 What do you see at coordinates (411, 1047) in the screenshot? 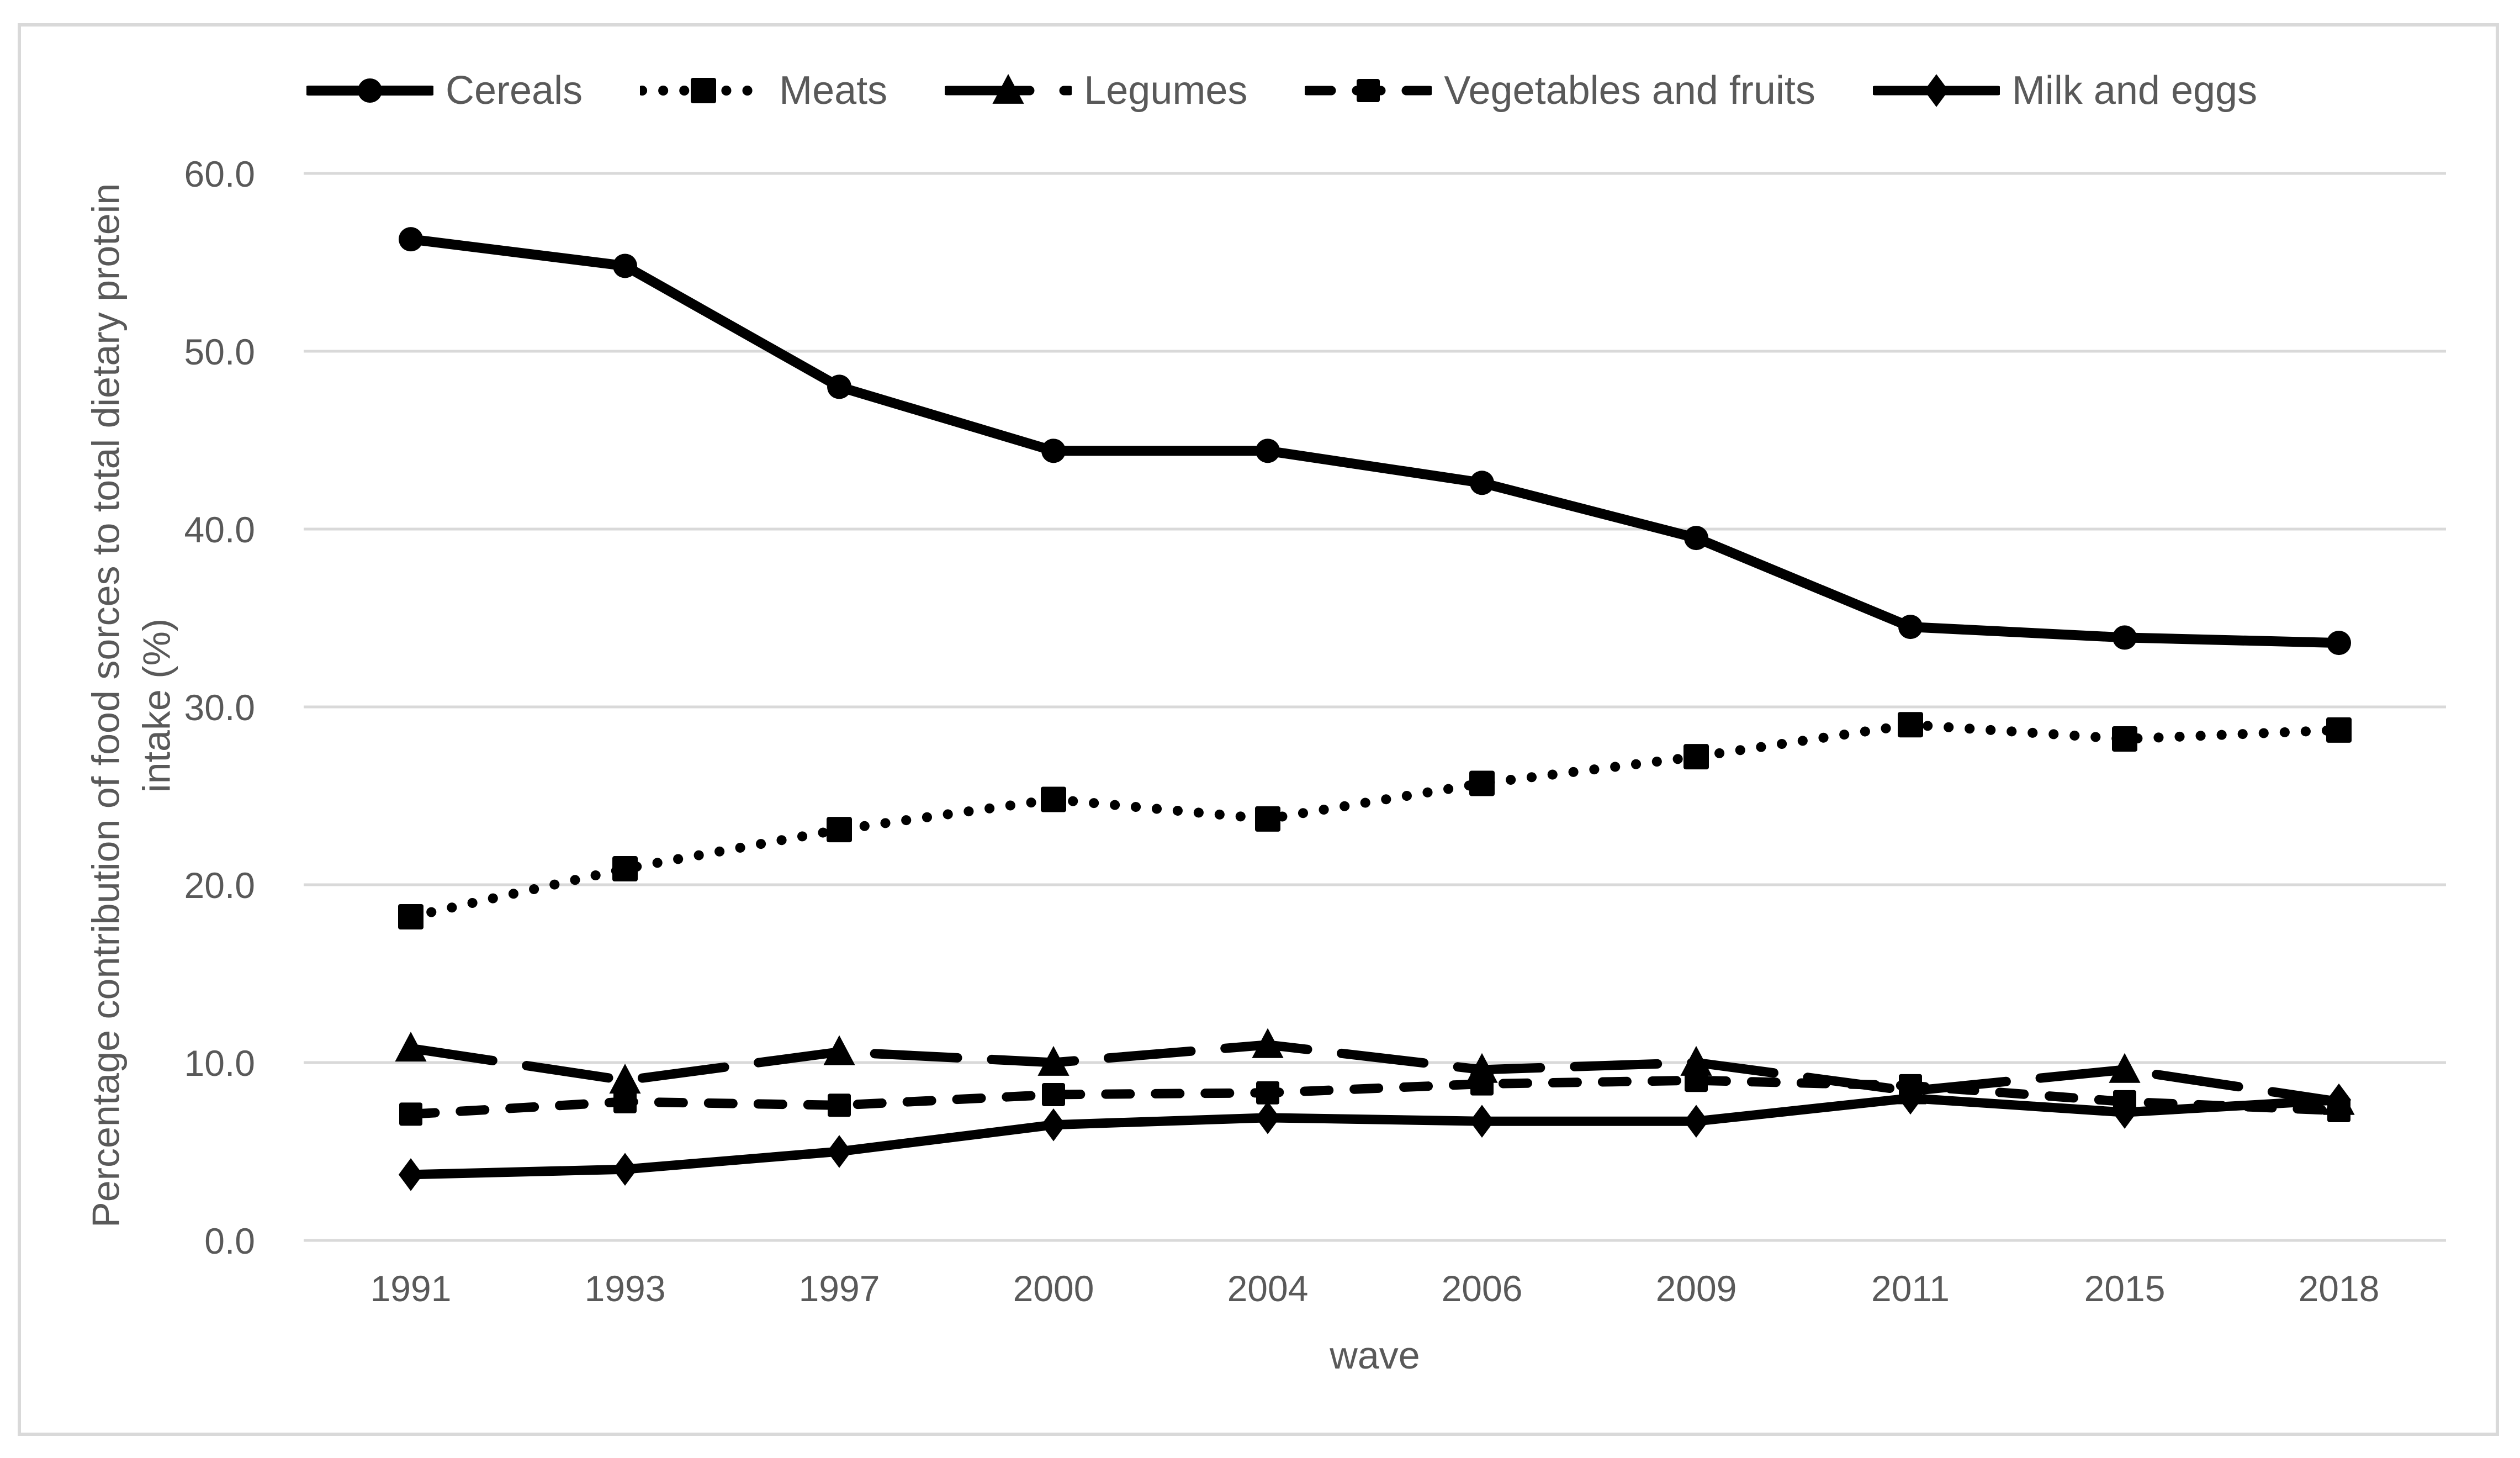
I see `marker-legumes-1991` at bounding box center [411, 1047].